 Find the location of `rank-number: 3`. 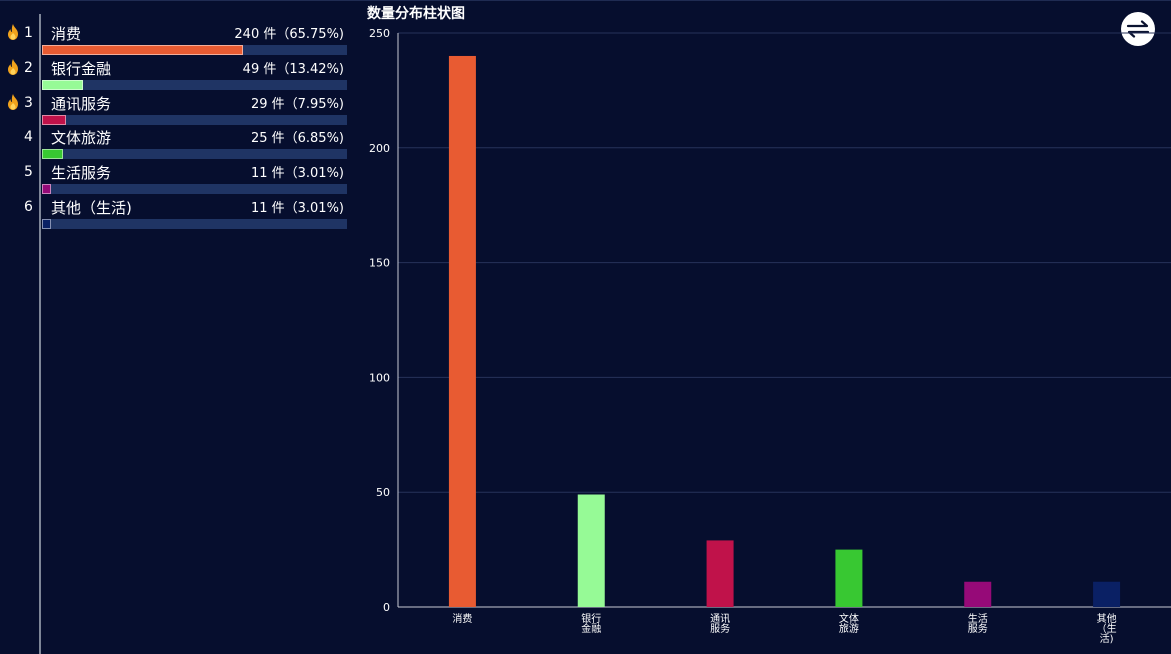

rank-number: 3 is located at coordinates (28, 103).